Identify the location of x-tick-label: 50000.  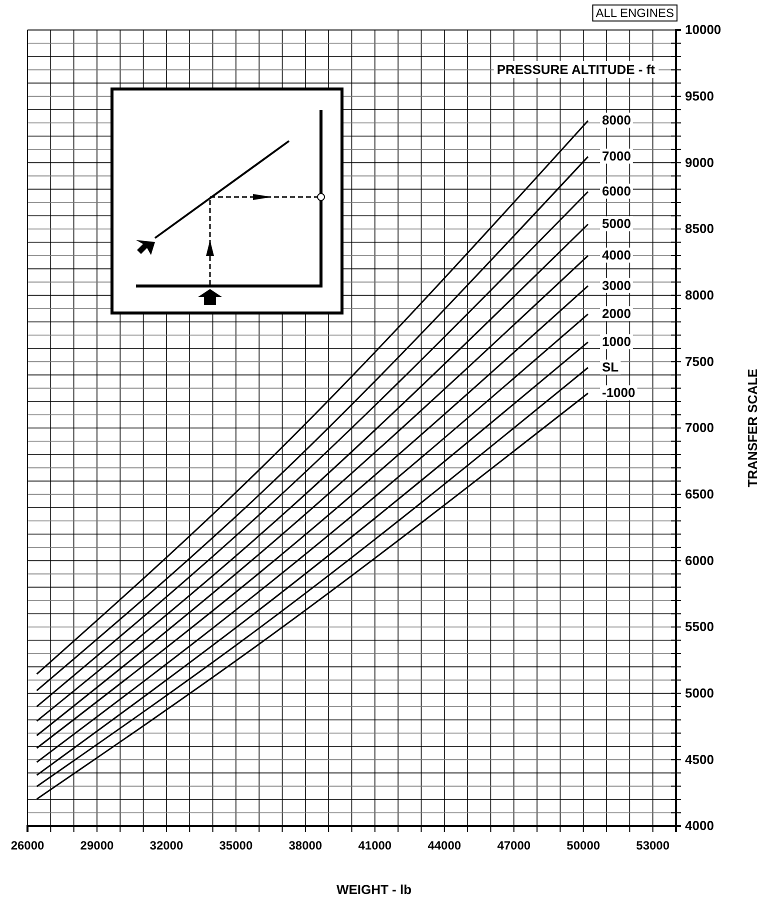
(583, 845).